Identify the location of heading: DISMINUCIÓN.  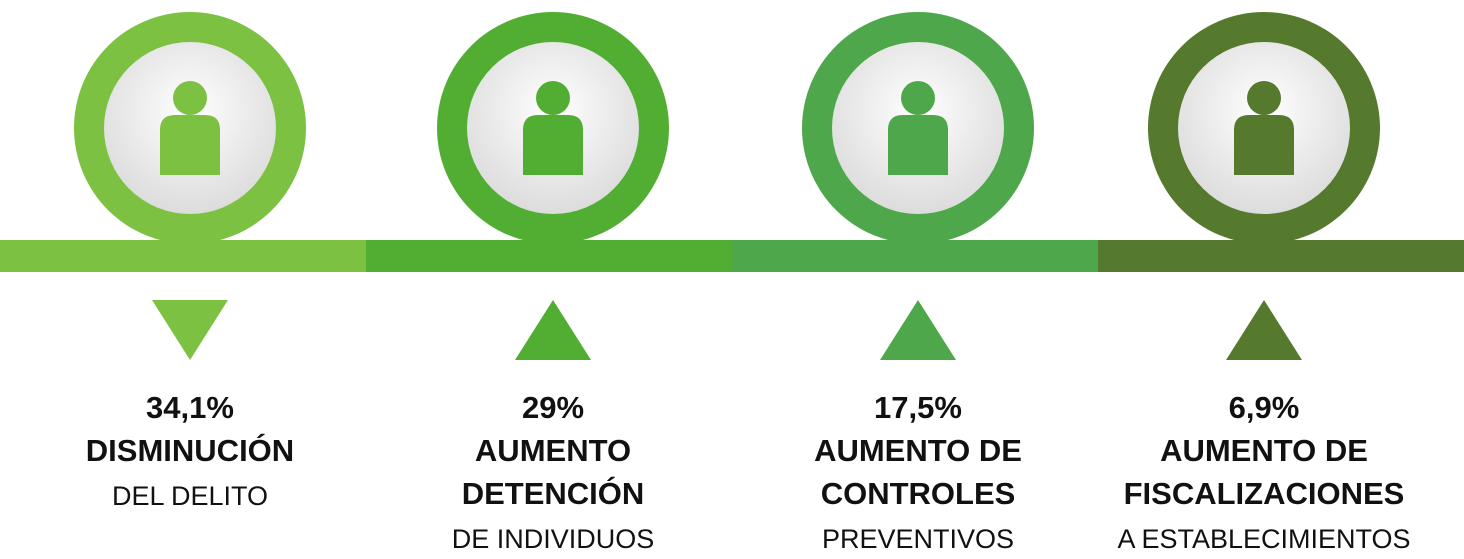
(190, 450).